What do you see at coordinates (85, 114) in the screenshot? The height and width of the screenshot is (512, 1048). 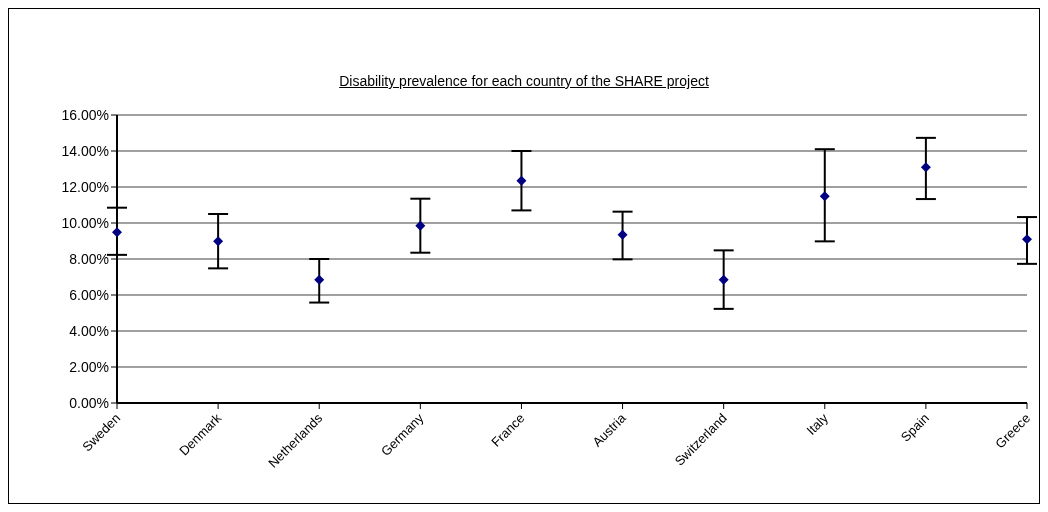 I see `y-tick-label: 16.00%` at bounding box center [85, 114].